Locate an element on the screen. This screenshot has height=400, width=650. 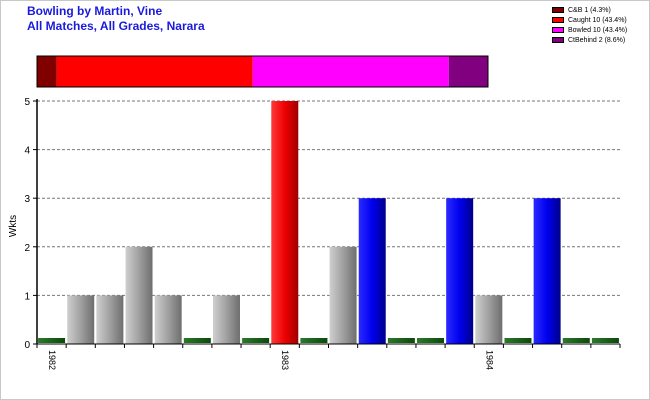
legend-item-caught: Caught 10 (43.4%) is located at coordinates (589, 20).